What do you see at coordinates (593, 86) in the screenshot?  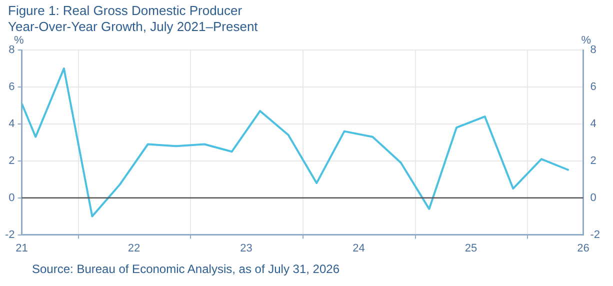 I see `y2-tick-label: 6` at bounding box center [593, 86].